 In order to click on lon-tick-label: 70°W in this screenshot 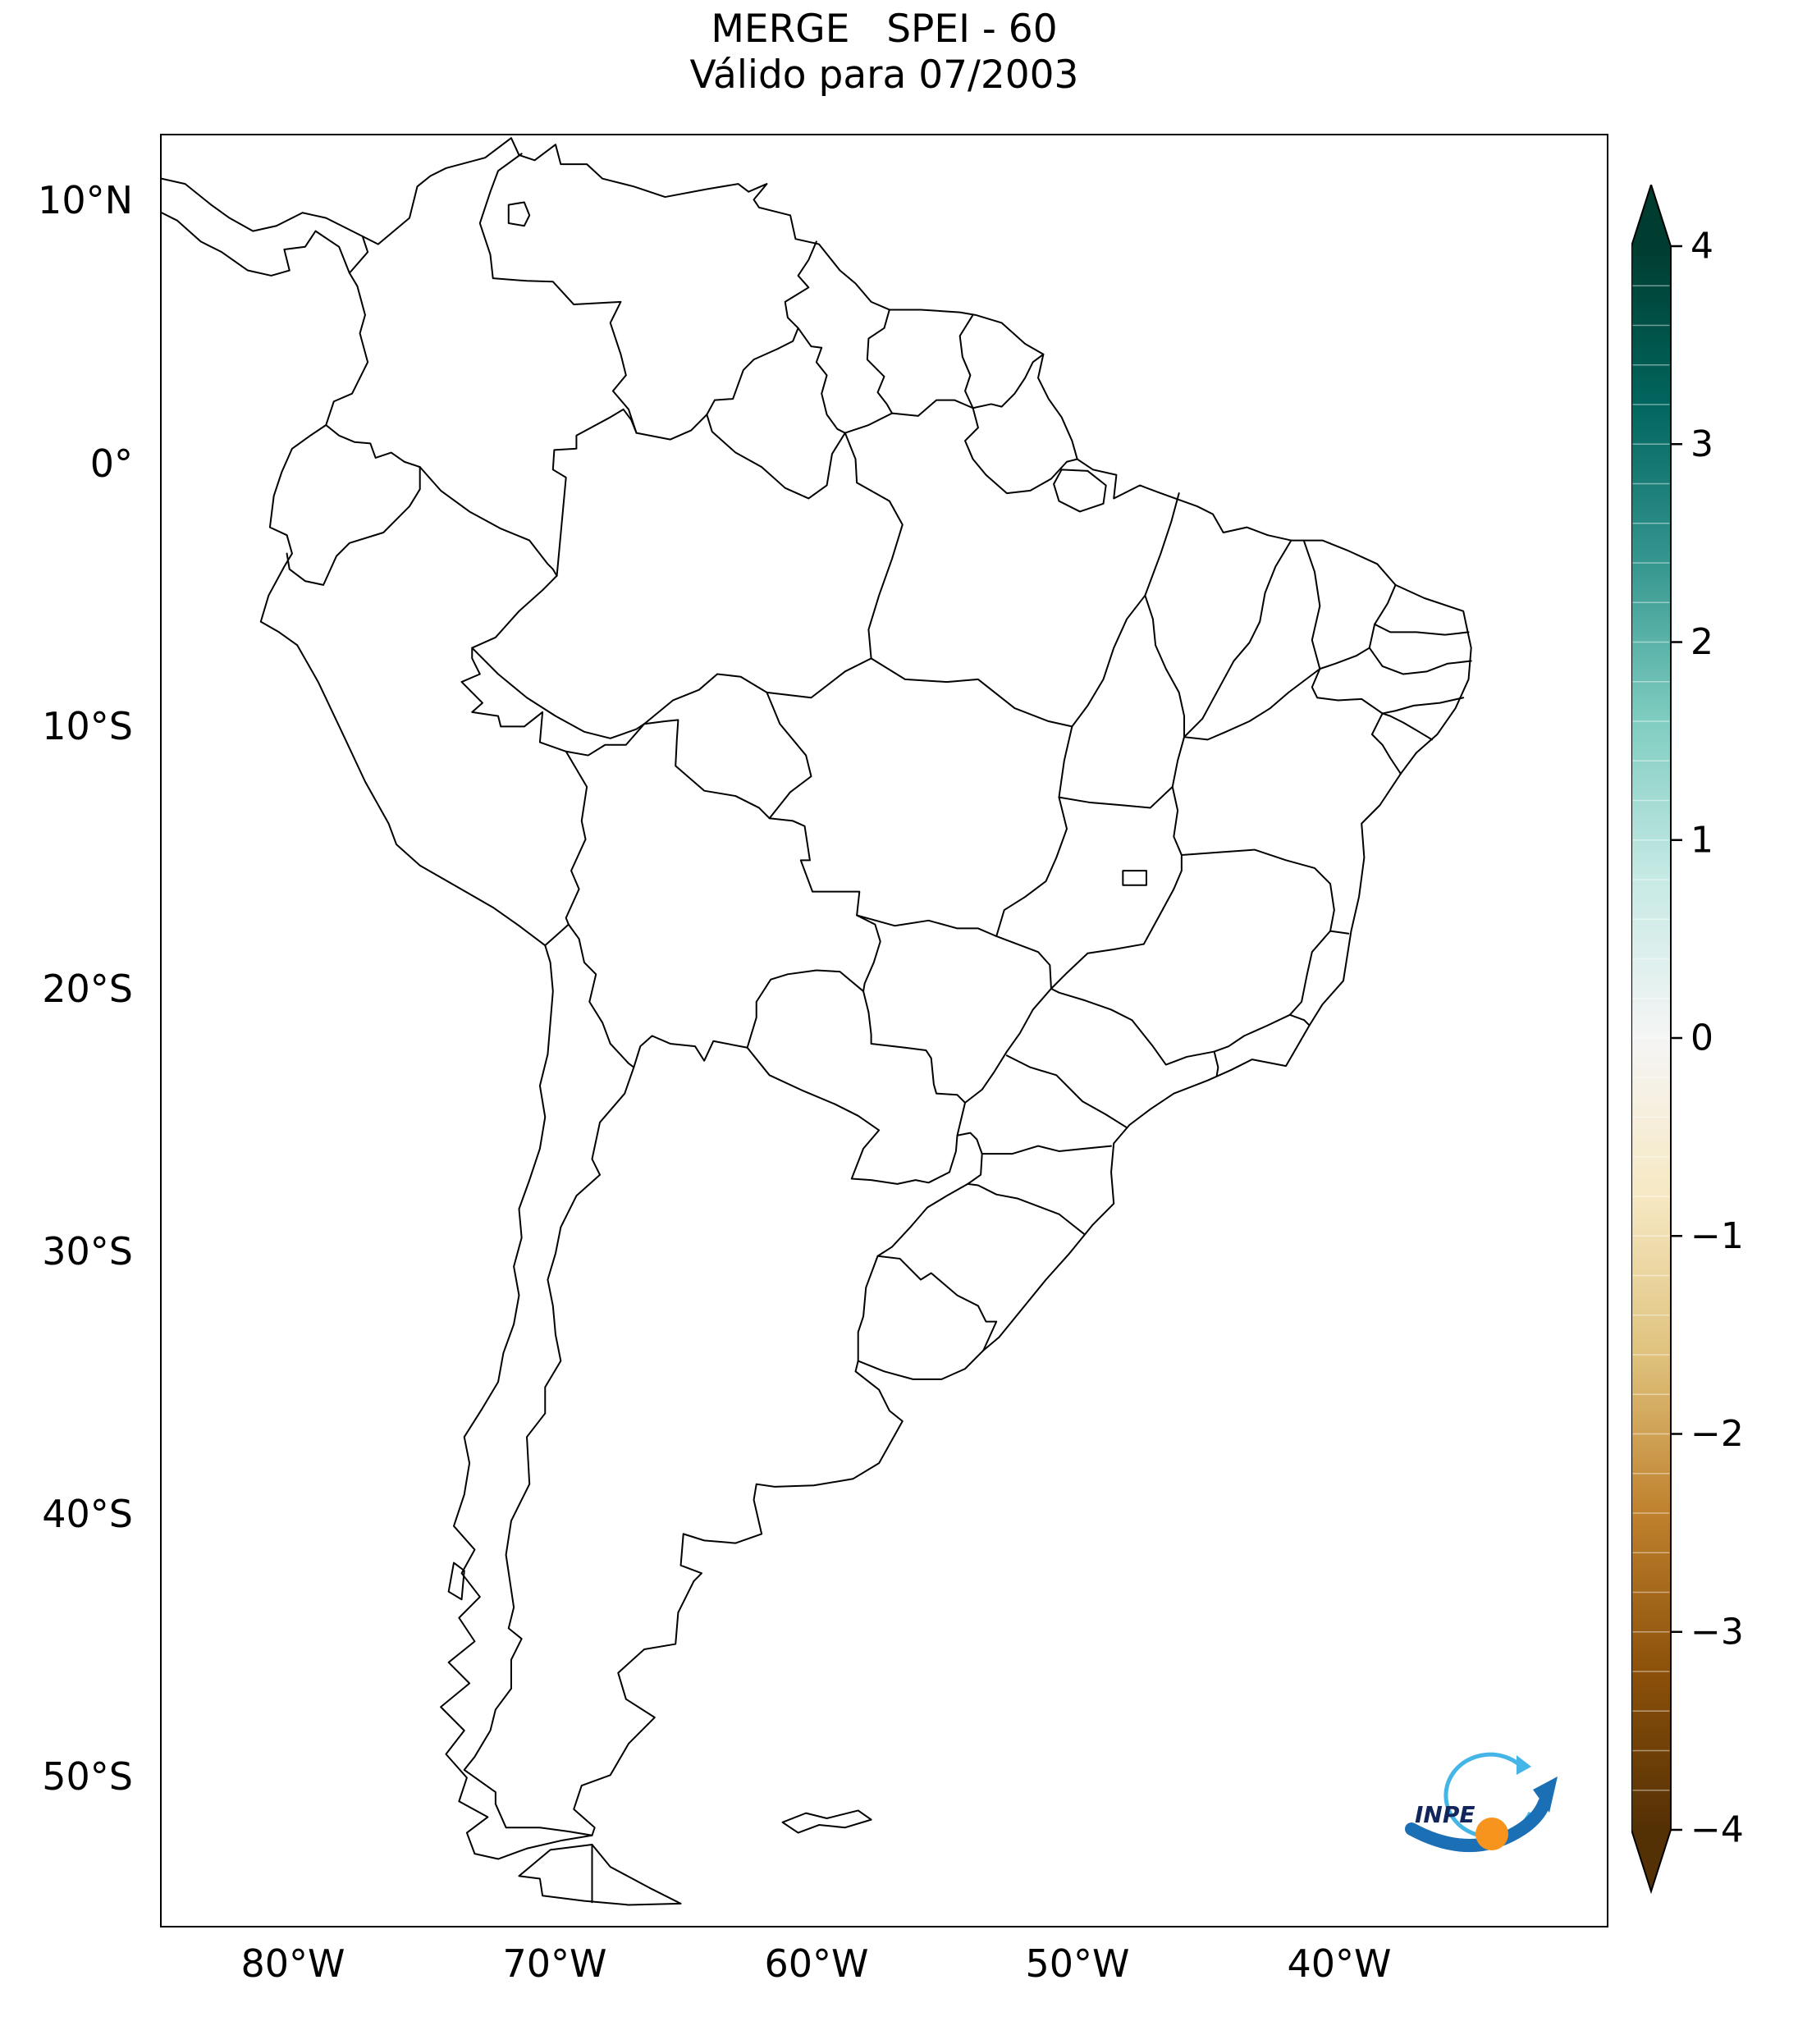, I will do `click(554, 1964)`.